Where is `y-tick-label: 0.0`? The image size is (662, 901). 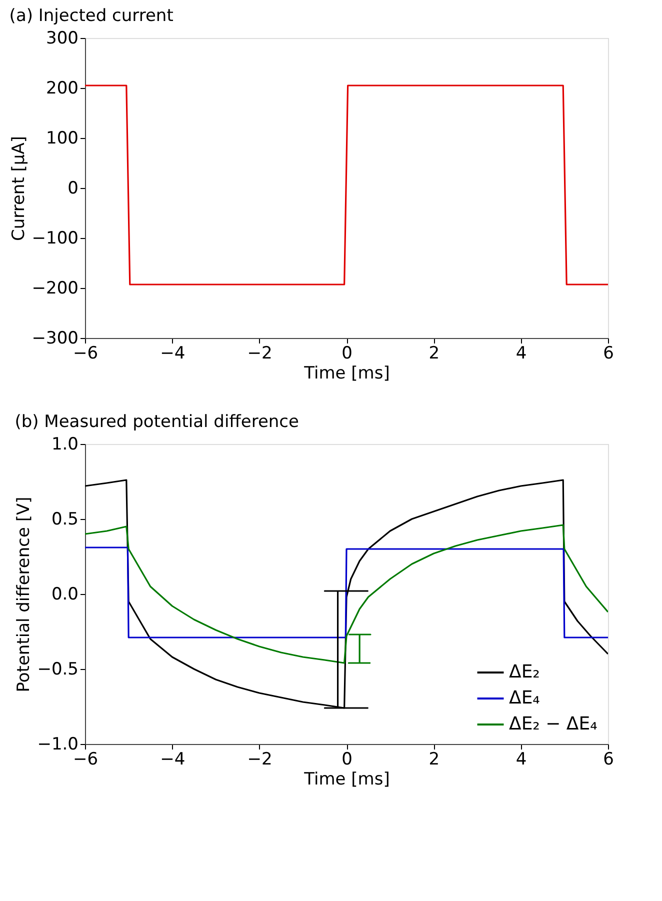 y-tick-label: 0.0 is located at coordinates (64, 594).